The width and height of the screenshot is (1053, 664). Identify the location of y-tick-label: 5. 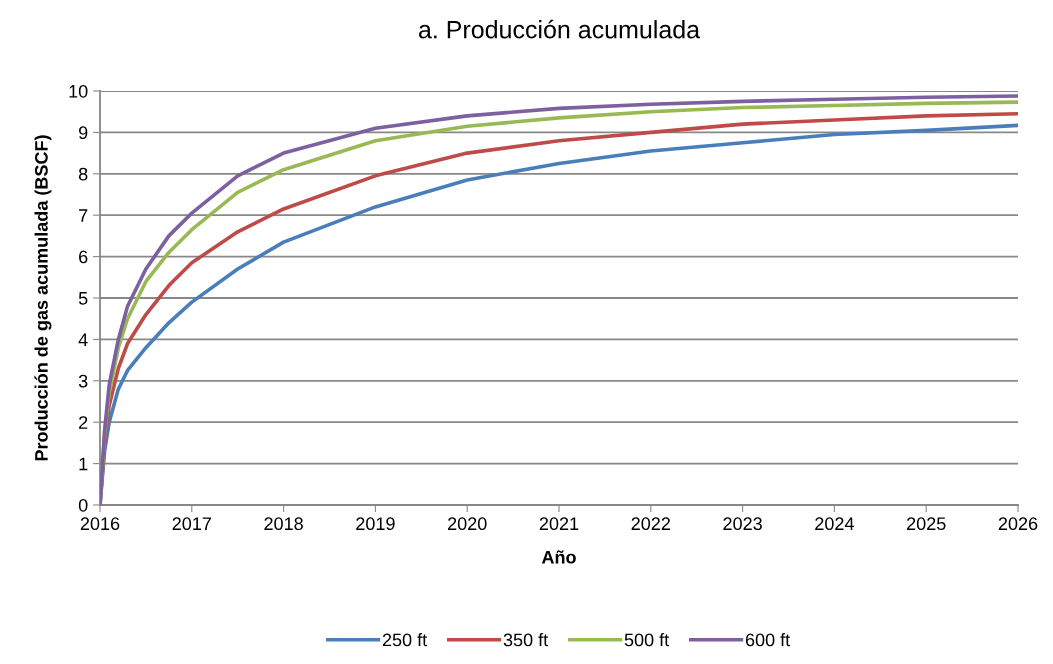
(83, 298).